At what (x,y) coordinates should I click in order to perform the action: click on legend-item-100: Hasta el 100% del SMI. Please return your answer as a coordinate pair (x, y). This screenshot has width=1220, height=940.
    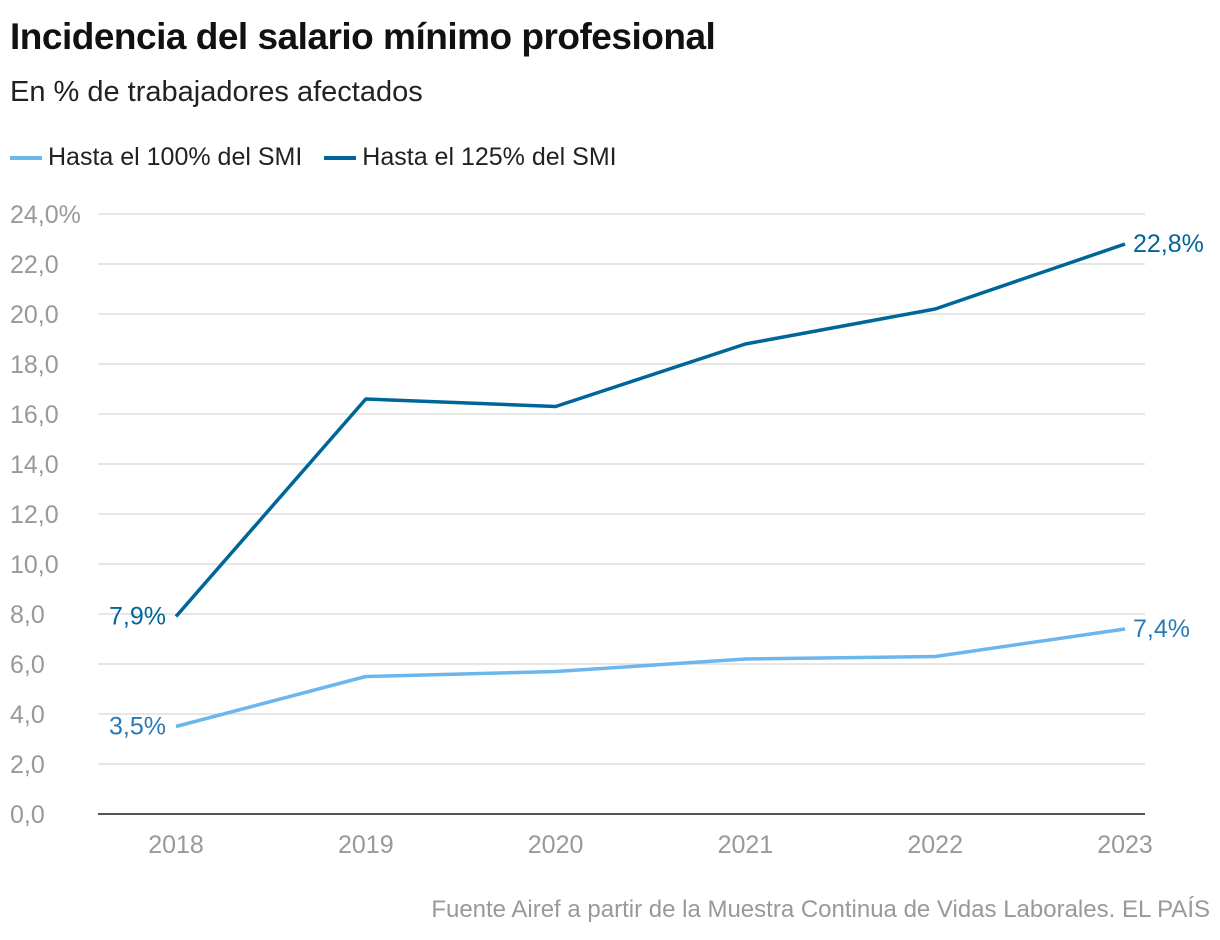
    Looking at the image, I should click on (156, 157).